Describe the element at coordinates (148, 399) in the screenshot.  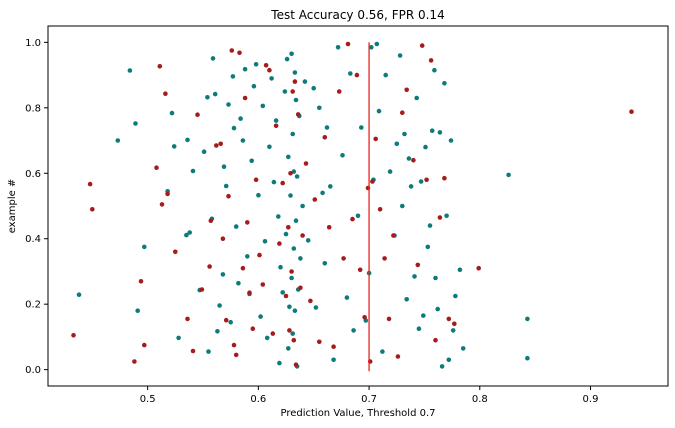
I see `x-tick-label: 0.5` at that location.